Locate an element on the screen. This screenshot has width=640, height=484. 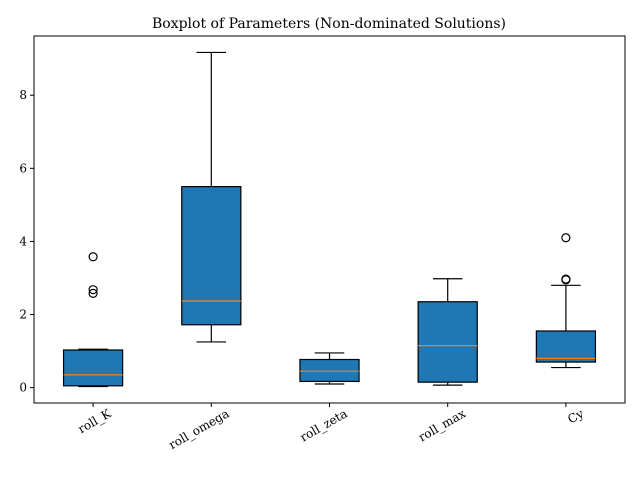
y-tick-label: 8 is located at coordinates (23, 95).